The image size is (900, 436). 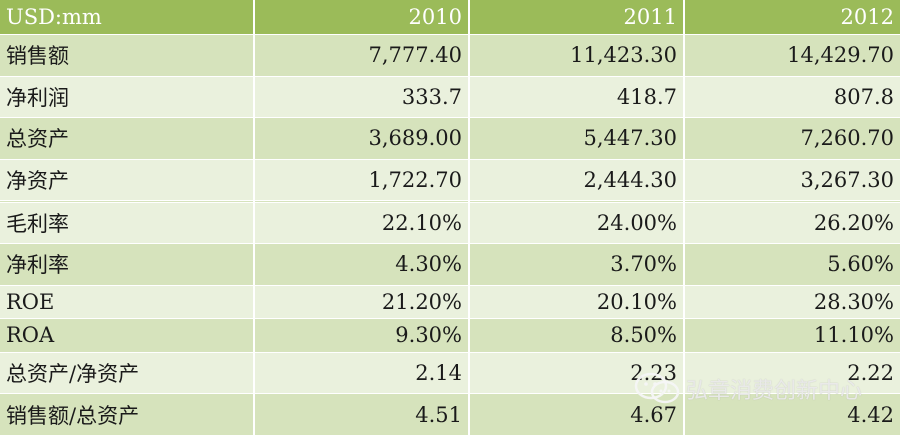 What do you see at coordinates (792, 336) in the screenshot?
I see `cell-value: 11.10%` at bounding box center [792, 336].